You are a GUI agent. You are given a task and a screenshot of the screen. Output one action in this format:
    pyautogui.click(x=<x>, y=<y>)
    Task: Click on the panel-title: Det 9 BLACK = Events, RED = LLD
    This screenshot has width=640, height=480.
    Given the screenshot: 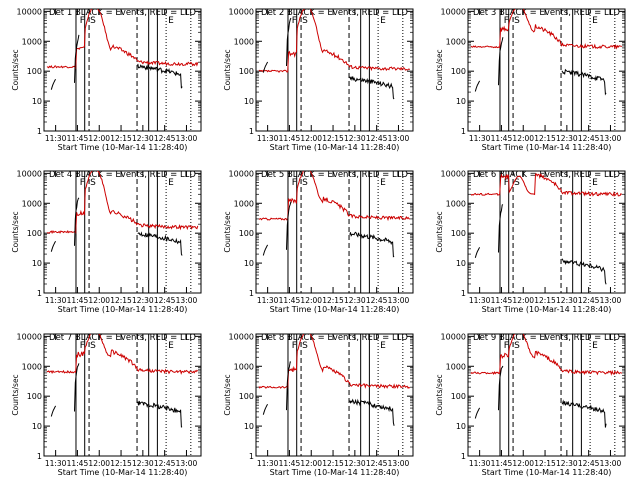 What is the action you would take?
    pyautogui.click(x=546, y=338)
    